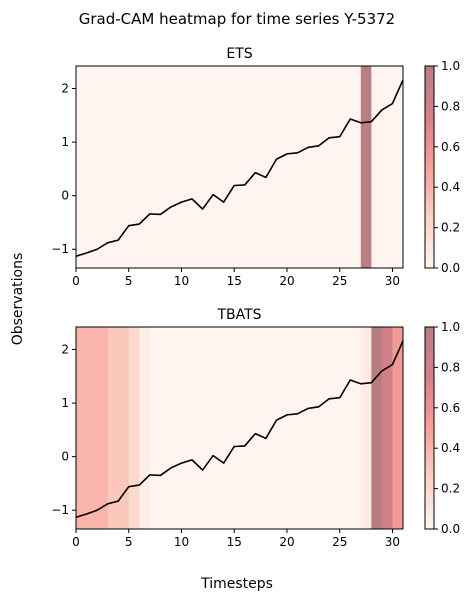 The width and height of the screenshot is (475, 606). Describe the element at coordinates (450, 268) in the screenshot. I see `colorbar-tick-label: 0.0` at that location.